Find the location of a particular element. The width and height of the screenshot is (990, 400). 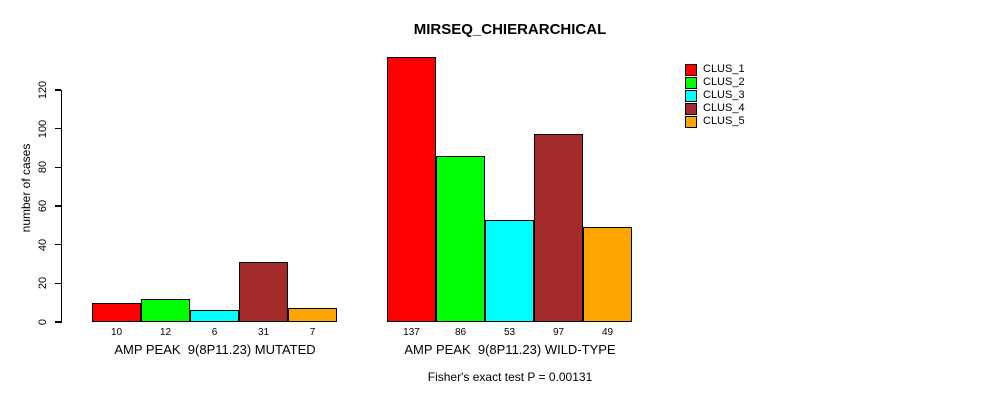

bar-clus_4-group1 is located at coordinates (558, 228).